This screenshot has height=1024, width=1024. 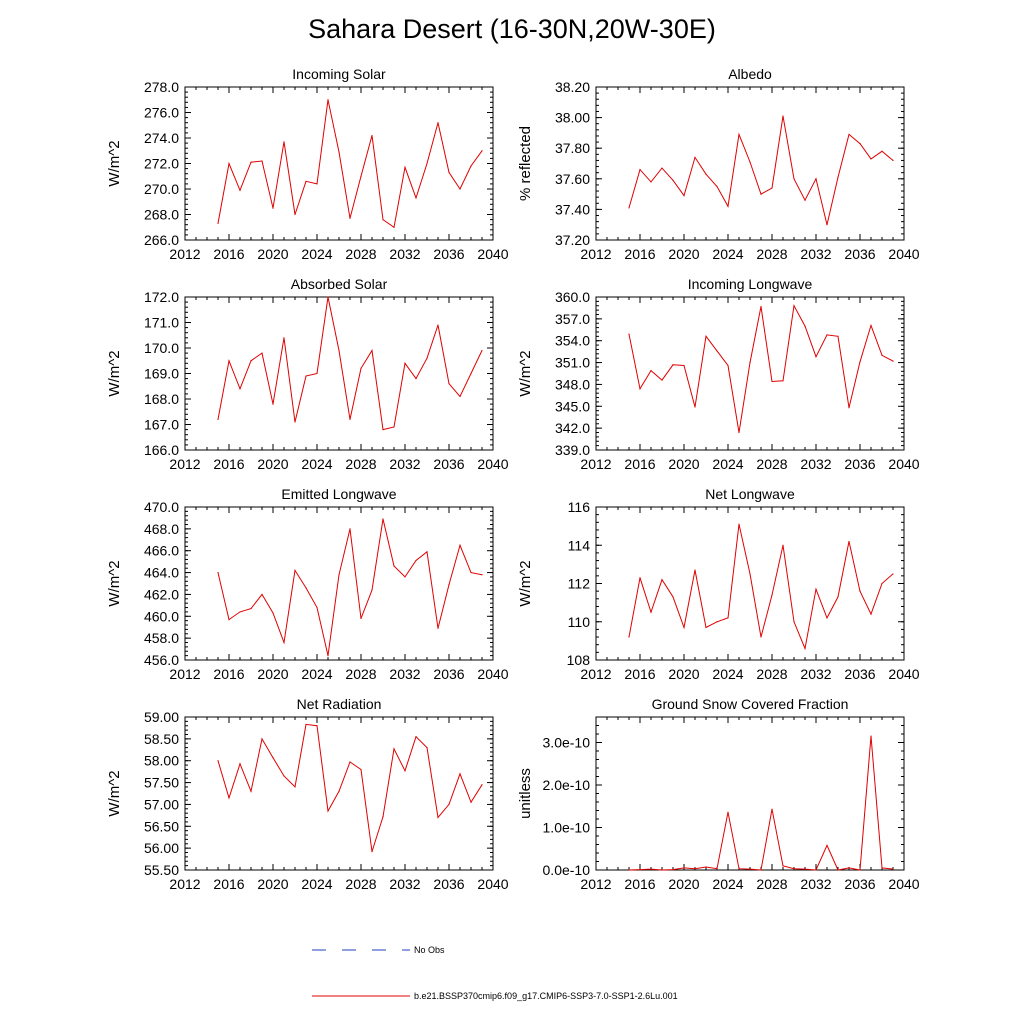 What do you see at coordinates (572, 384) in the screenshot?
I see `y-tick-label: 348.0` at bounding box center [572, 384].